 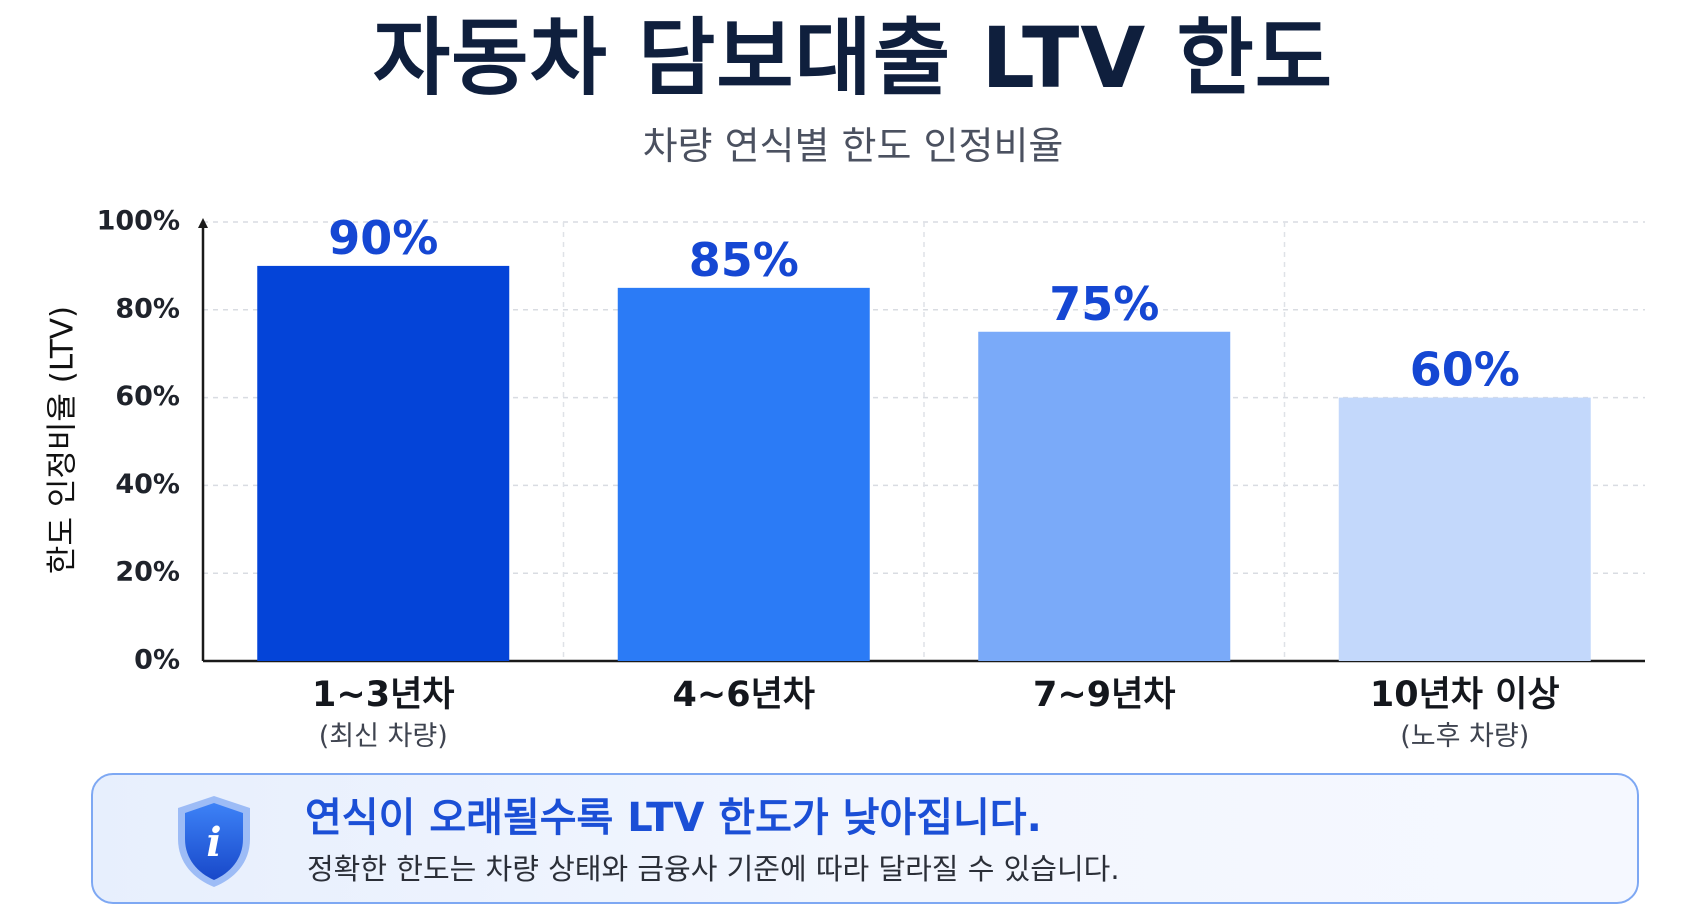 What do you see at coordinates (63, 440) in the screenshot?
I see `y-axis-title: 한도 인정비율 (LTV)` at bounding box center [63, 440].